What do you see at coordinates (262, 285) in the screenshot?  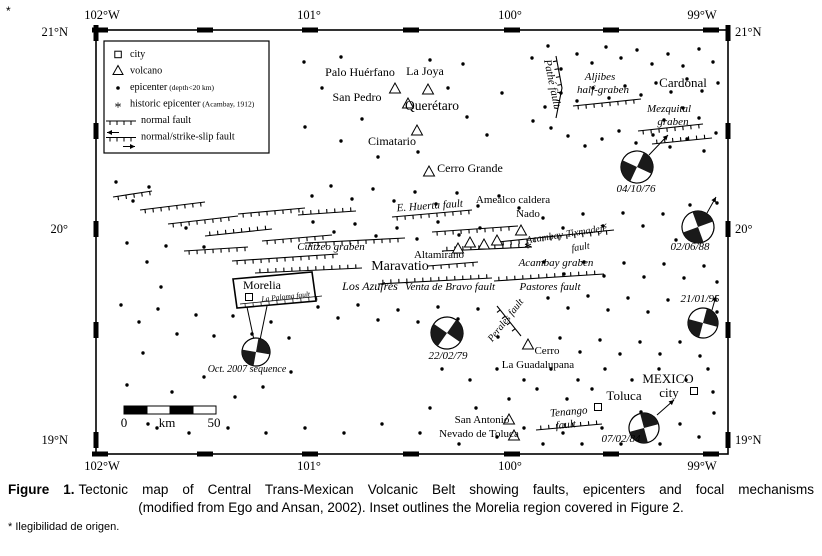 I see `place-label: Morelia` at bounding box center [262, 285].